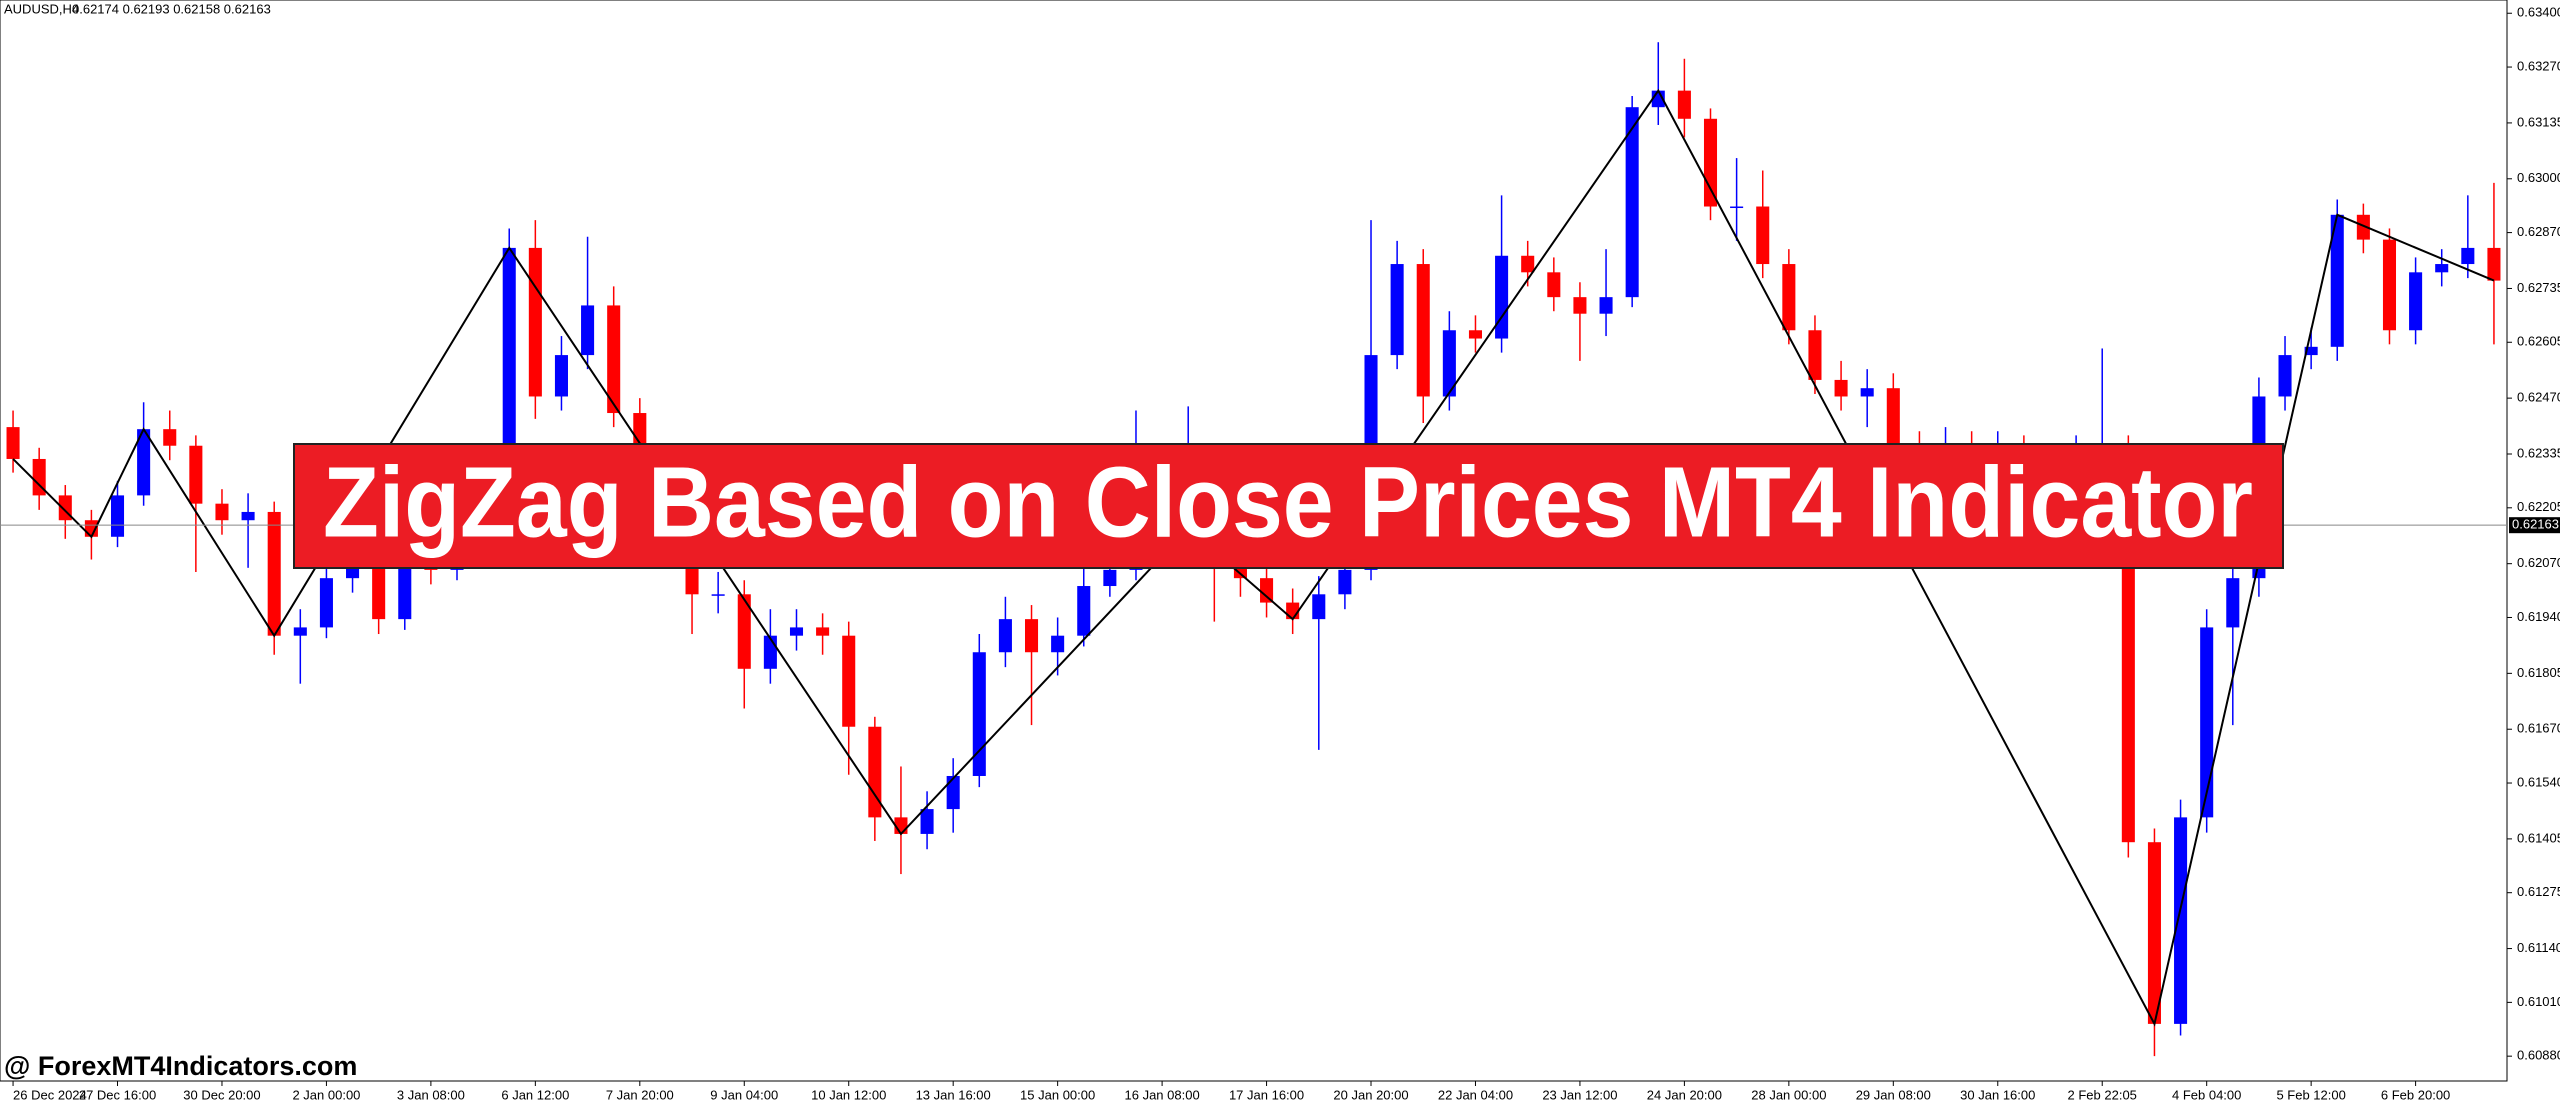  I want to click on watermark: @ ForexMT4Indicators.com, so click(180, 1066).